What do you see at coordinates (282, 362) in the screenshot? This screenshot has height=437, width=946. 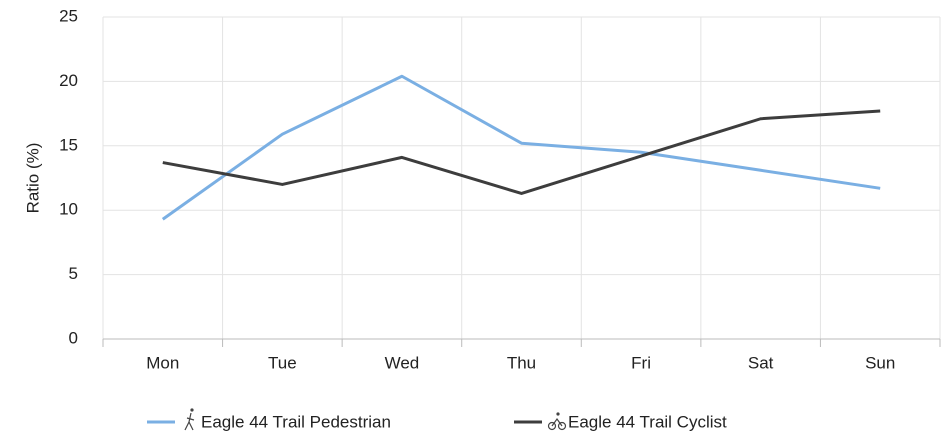 I see `x-tick-label: Tue` at bounding box center [282, 362].